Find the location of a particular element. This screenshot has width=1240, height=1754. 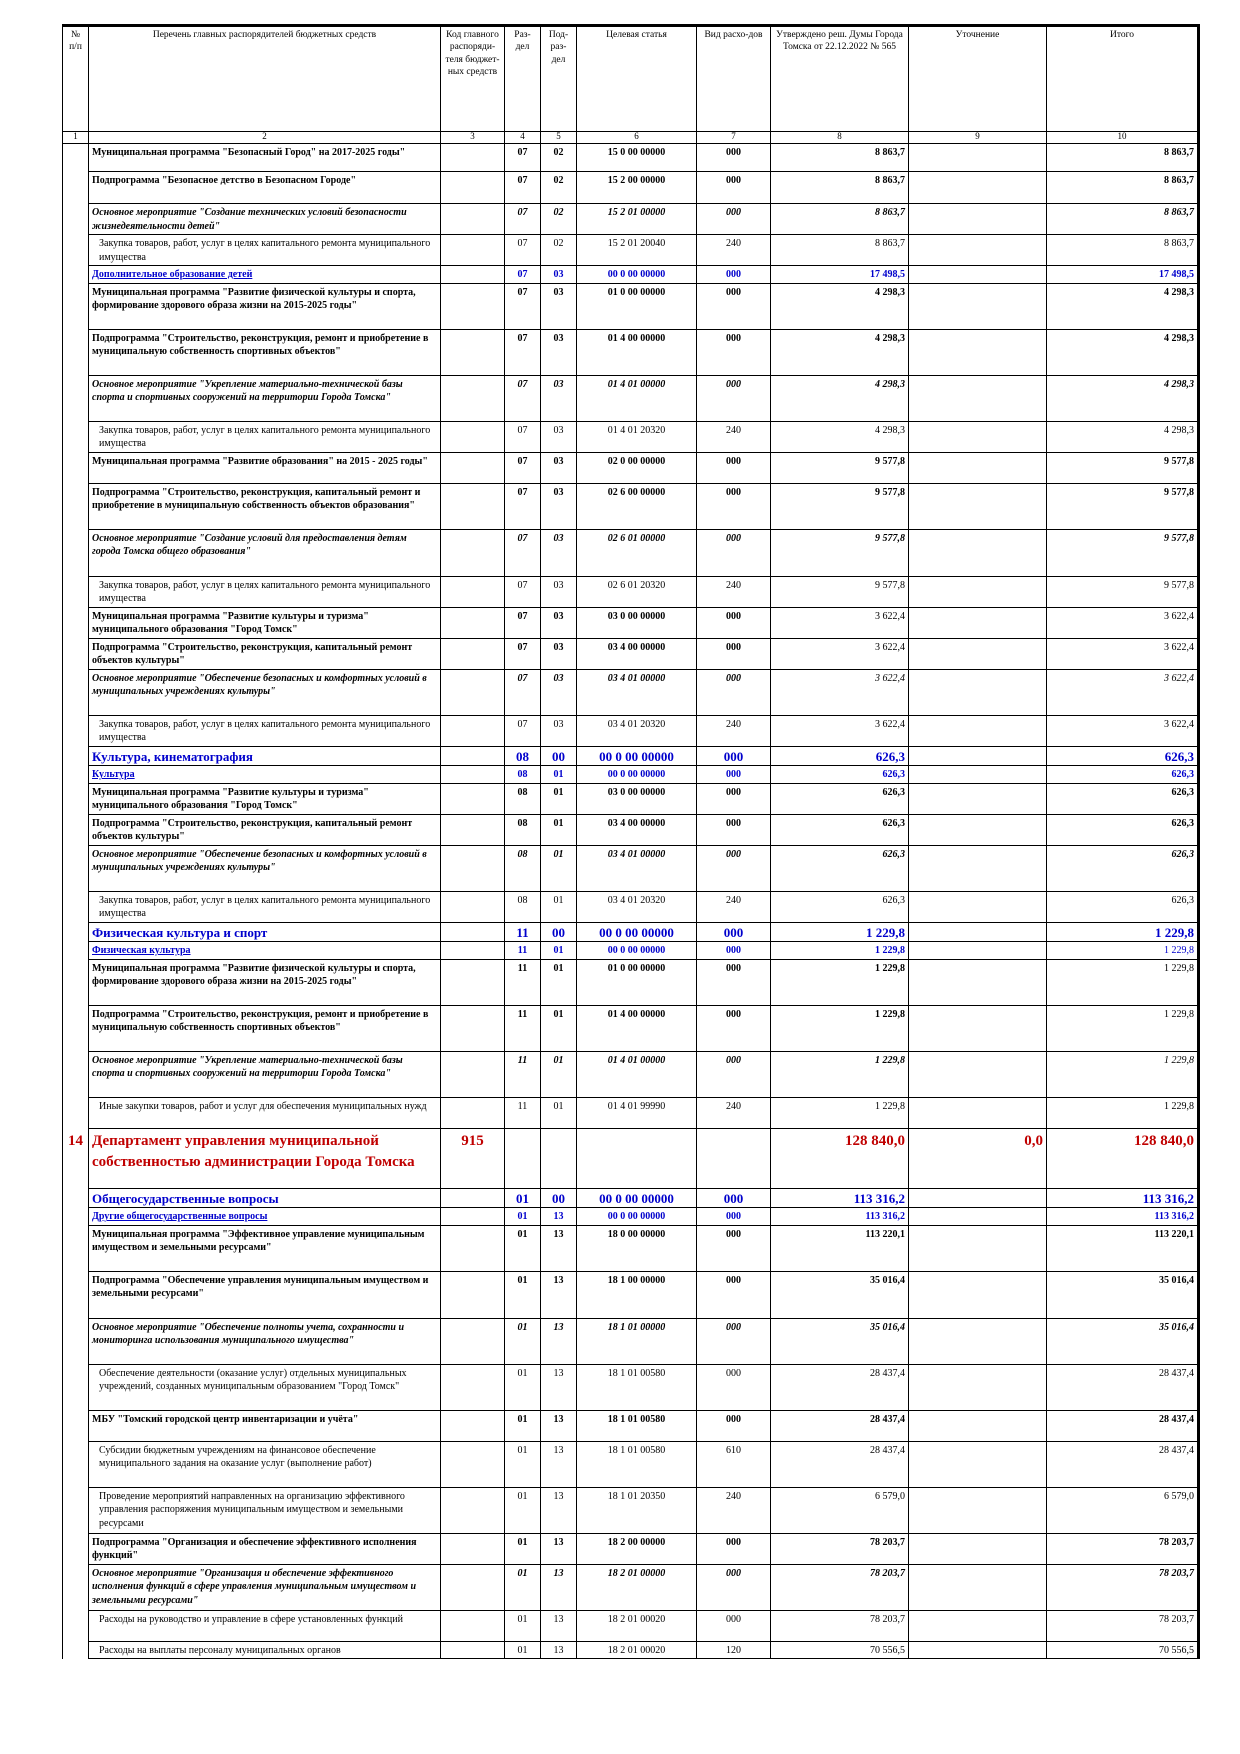

approved-amount: 4 298,3 is located at coordinates (839, 306).